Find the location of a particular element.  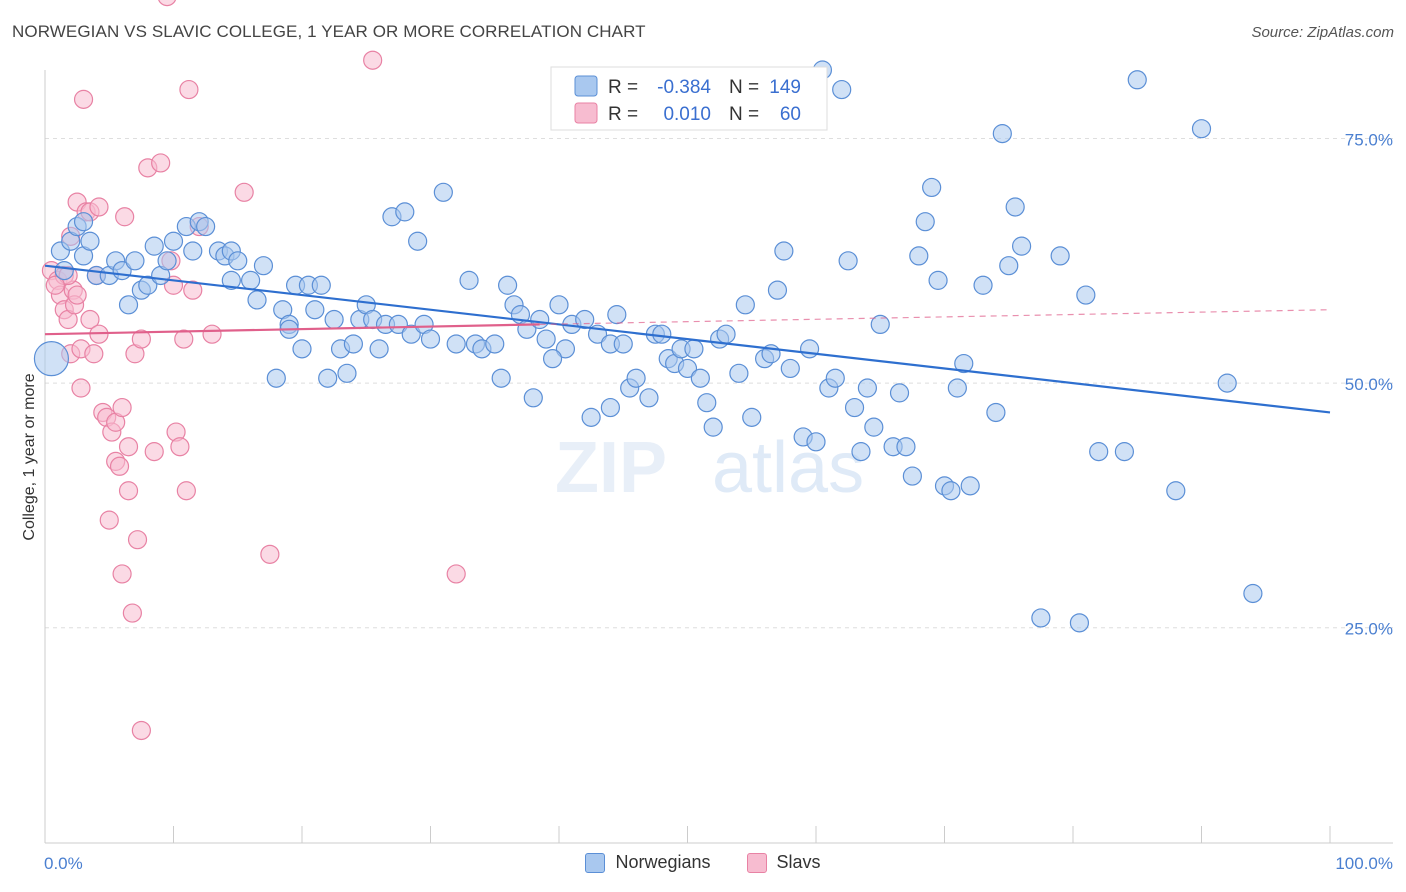

svg-text: ZIP is located at coordinates (611, 468).